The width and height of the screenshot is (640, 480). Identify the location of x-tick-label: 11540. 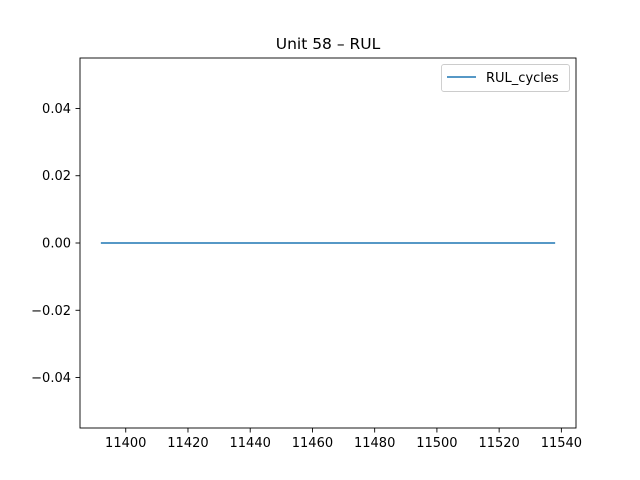
(561, 443).